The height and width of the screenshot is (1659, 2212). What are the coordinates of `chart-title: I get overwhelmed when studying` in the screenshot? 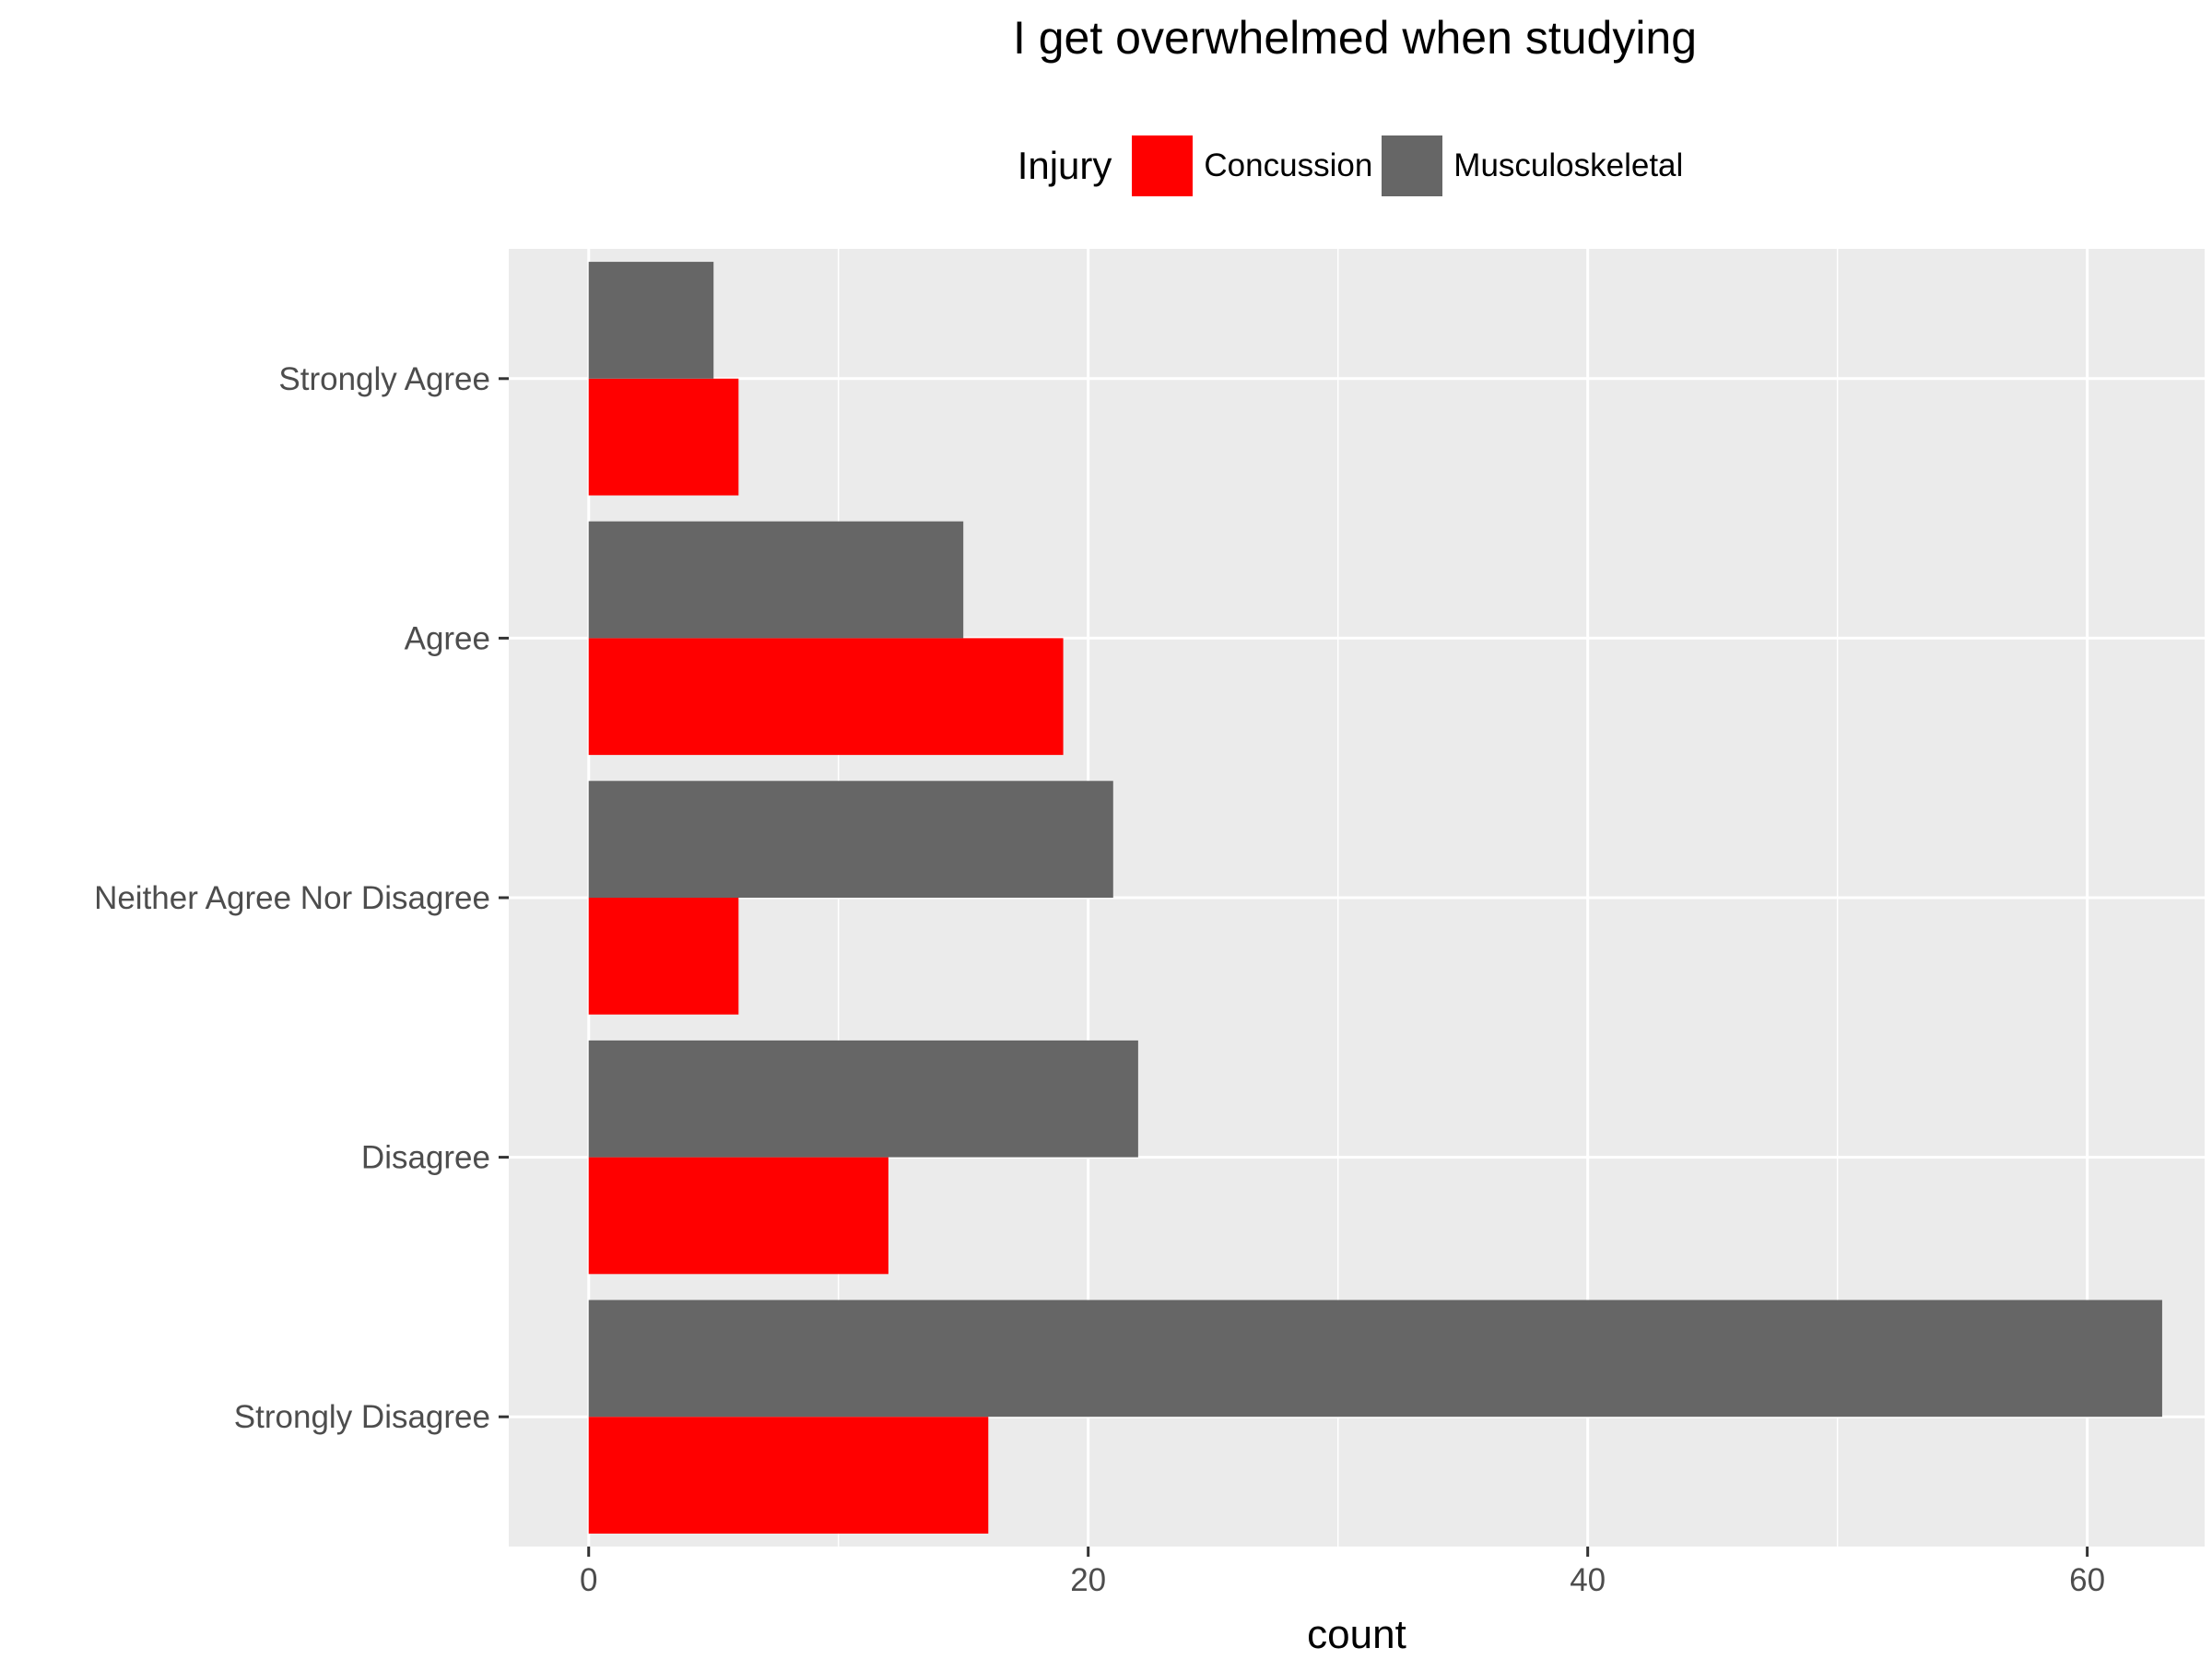 It's located at (1355, 38).